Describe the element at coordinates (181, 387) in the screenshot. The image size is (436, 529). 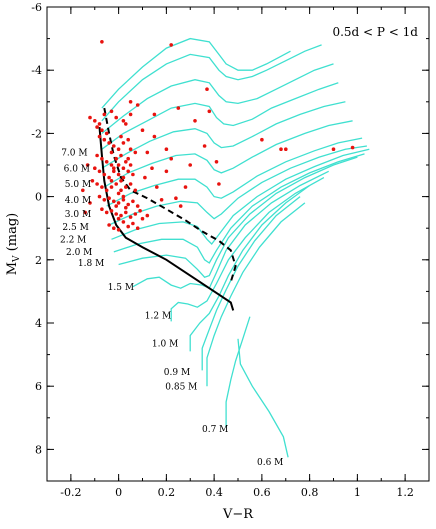
I see `mass-label: 0.85 M` at that location.